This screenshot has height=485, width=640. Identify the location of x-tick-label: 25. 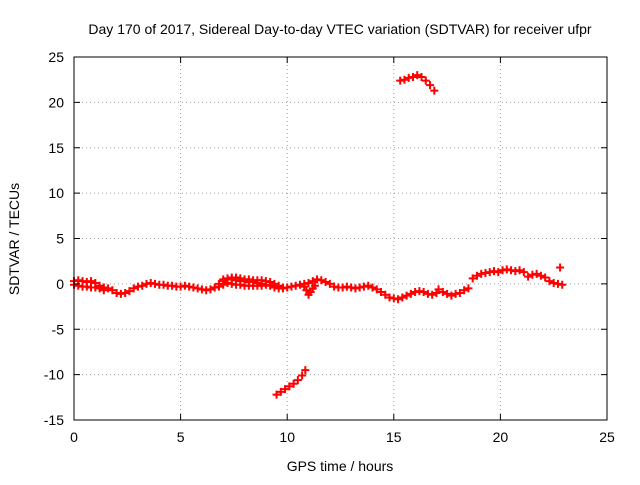
(607, 437).